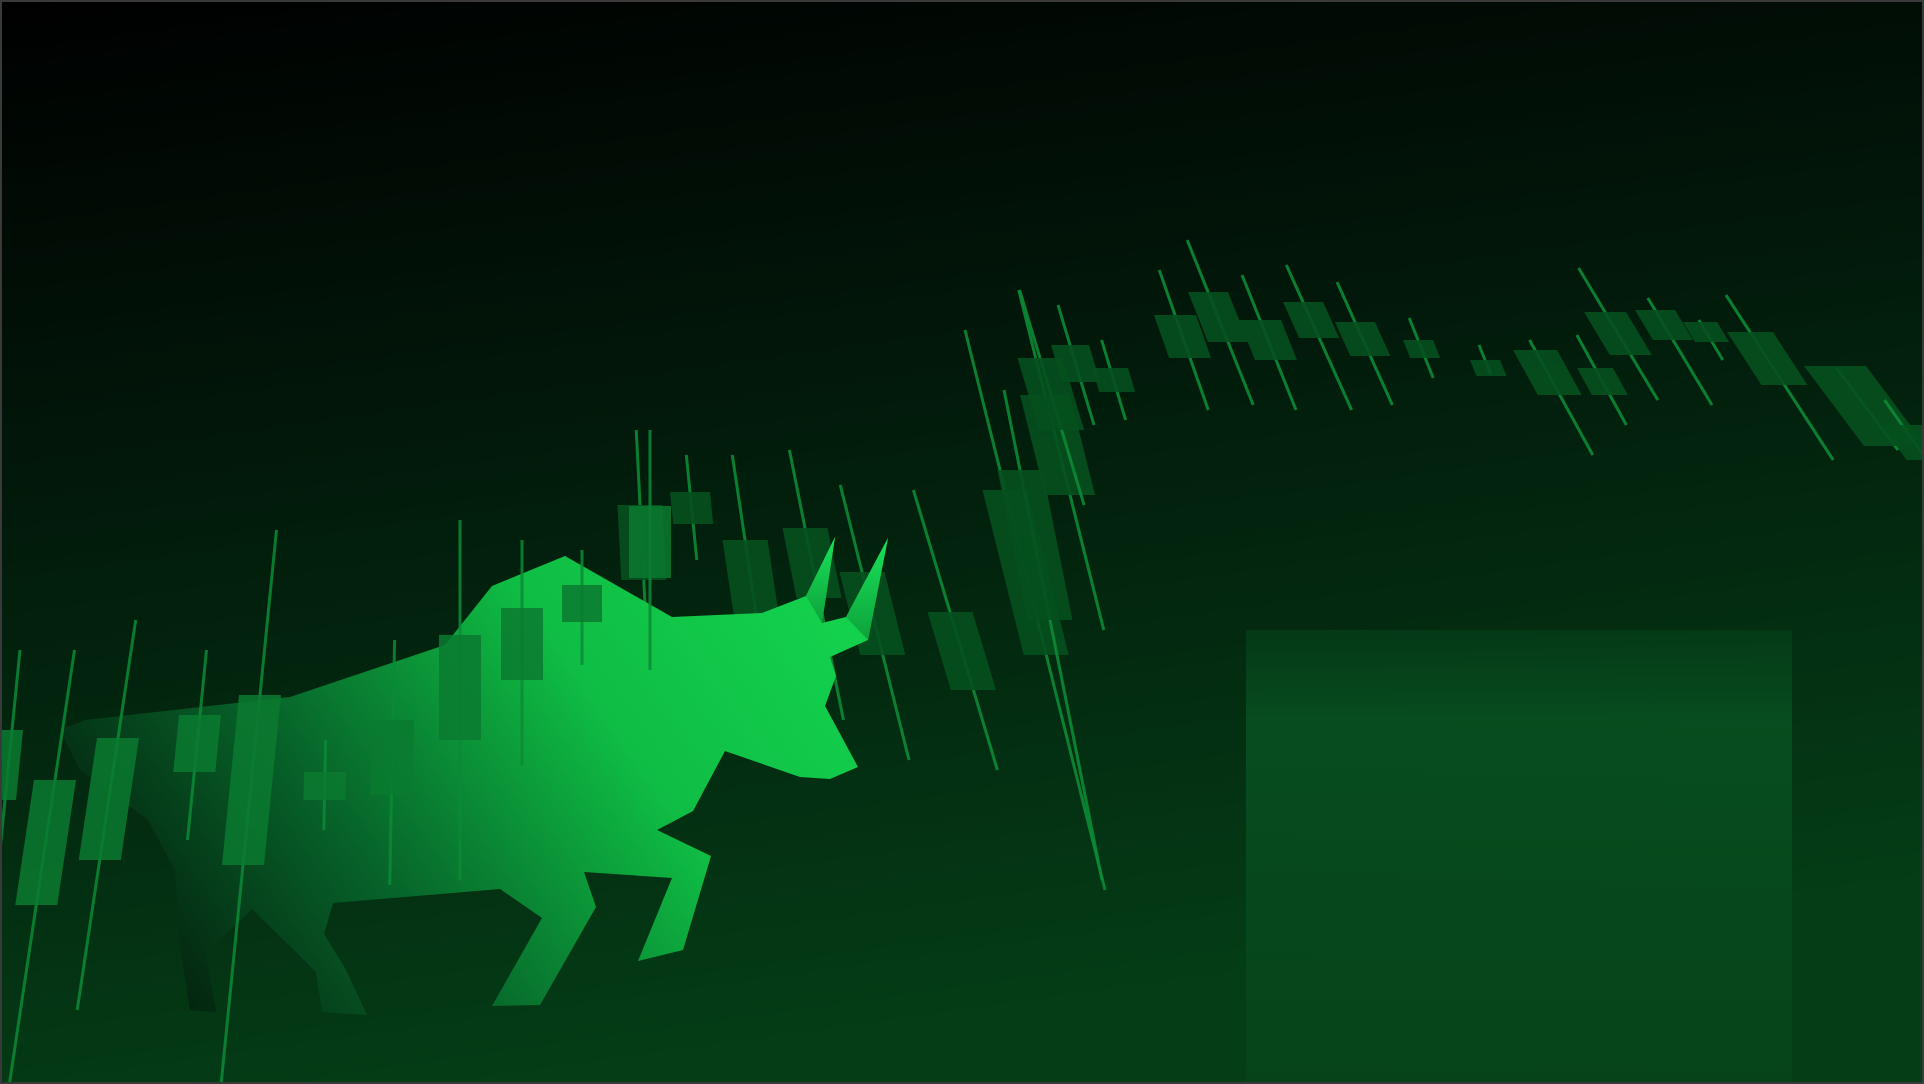  I want to click on candle-wick, so click(11, 757).